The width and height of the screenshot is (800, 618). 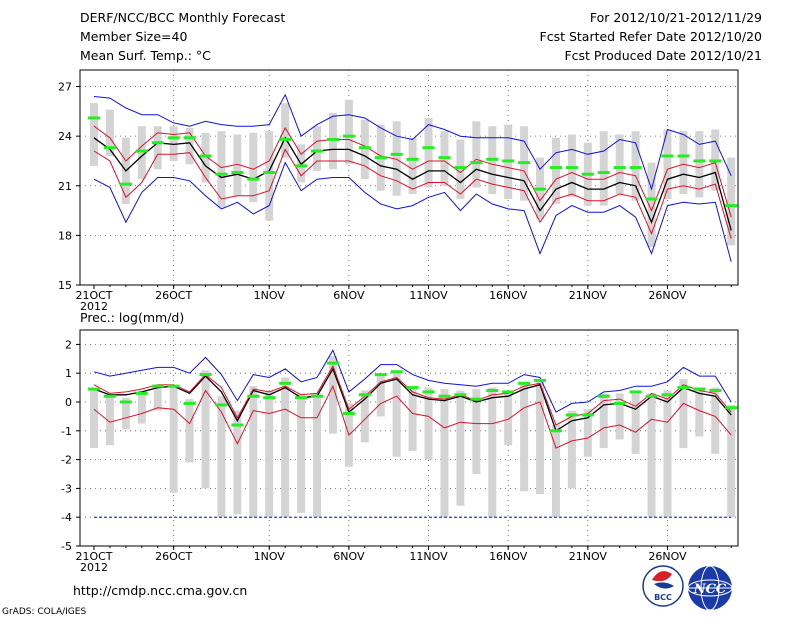 What do you see at coordinates (44, 612) in the screenshot?
I see `footer-credit: GrADS: COLA/IGES` at bounding box center [44, 612].